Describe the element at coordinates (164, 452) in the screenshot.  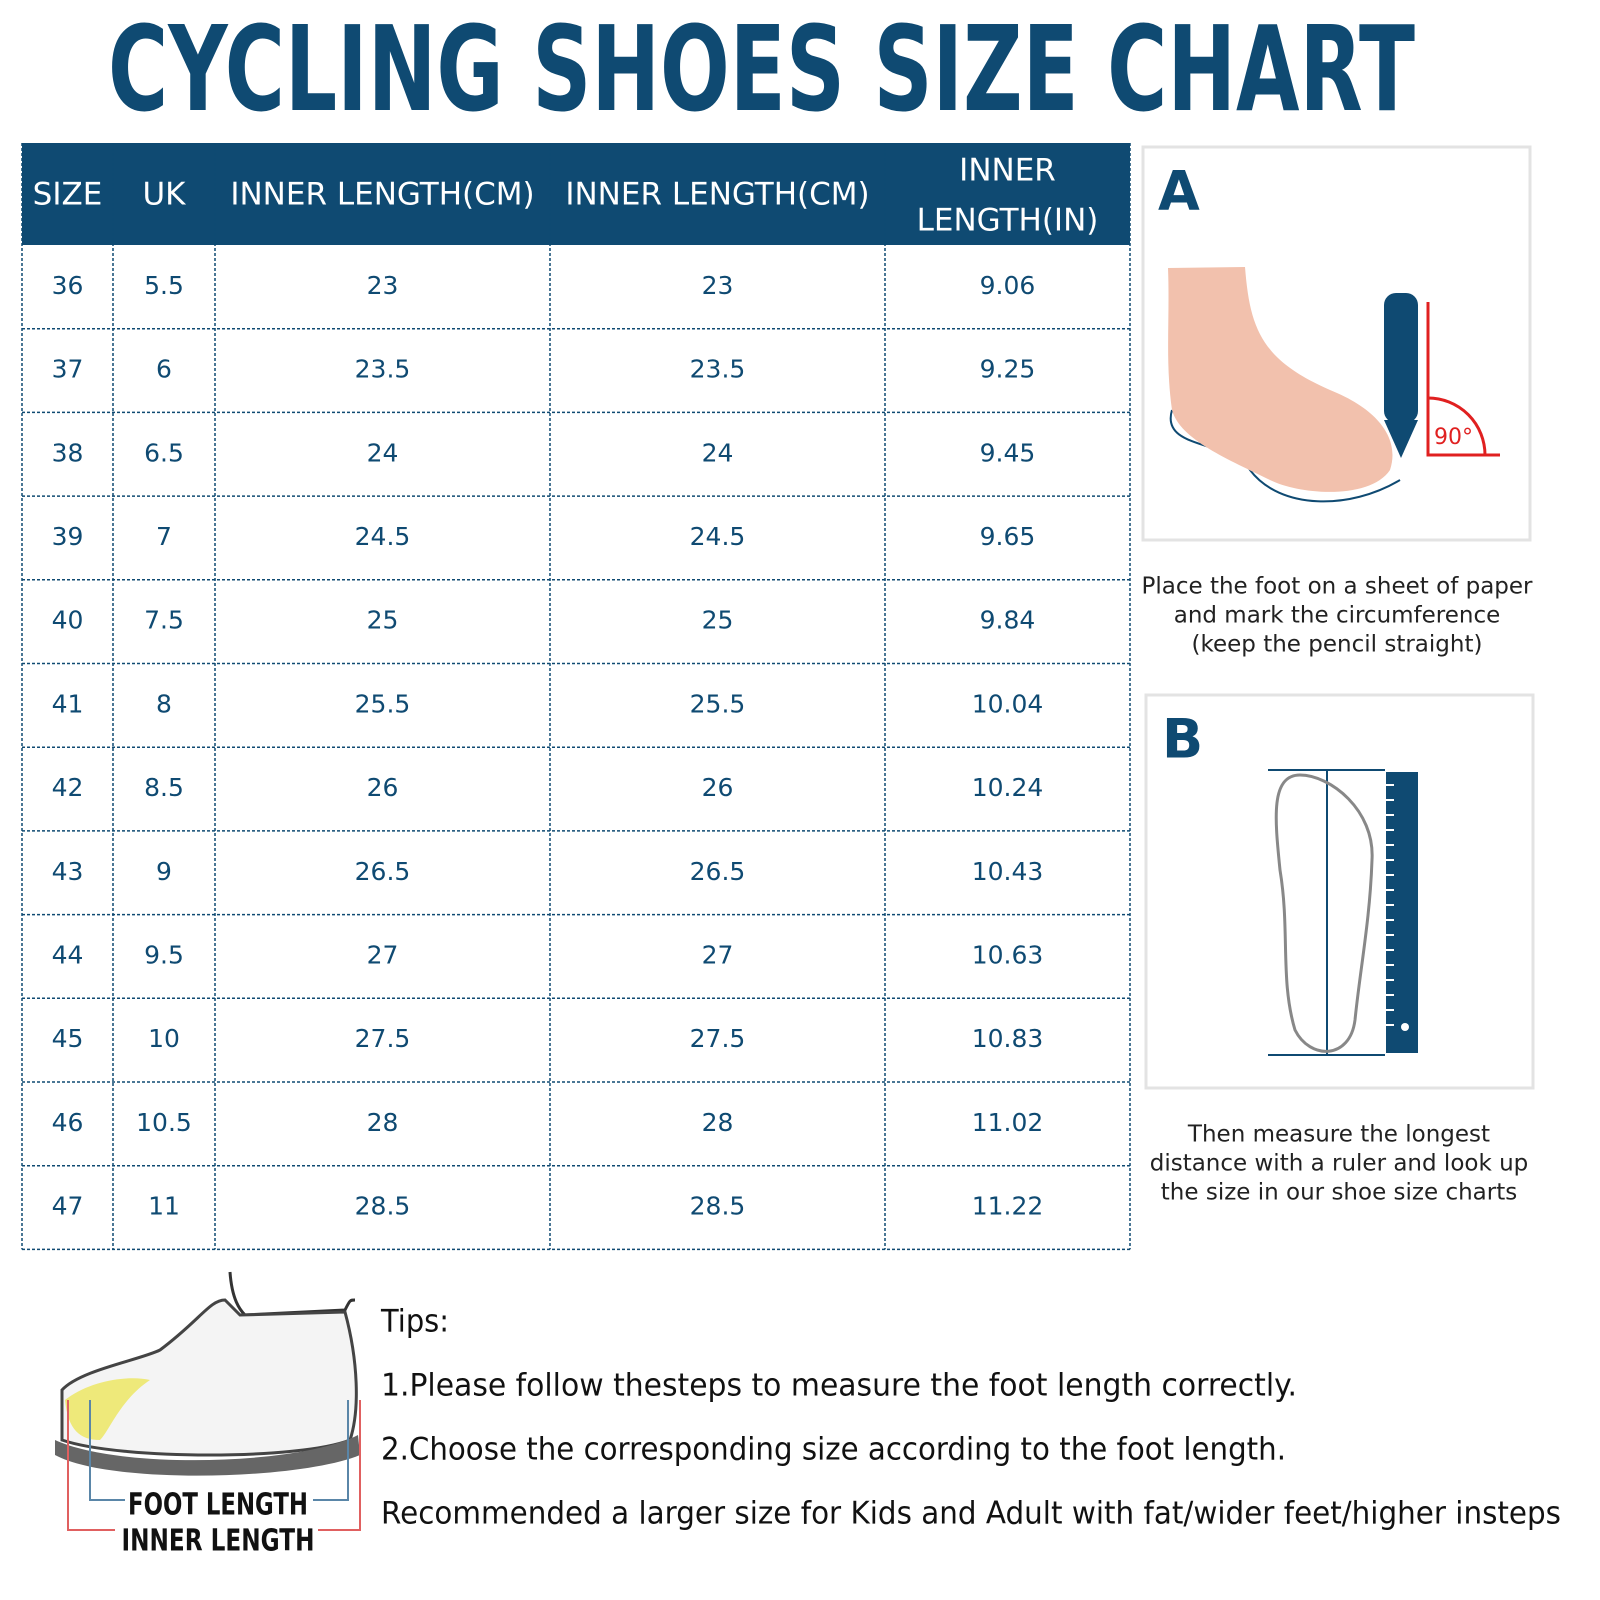
I see `table-cell: 6.5` at that location.